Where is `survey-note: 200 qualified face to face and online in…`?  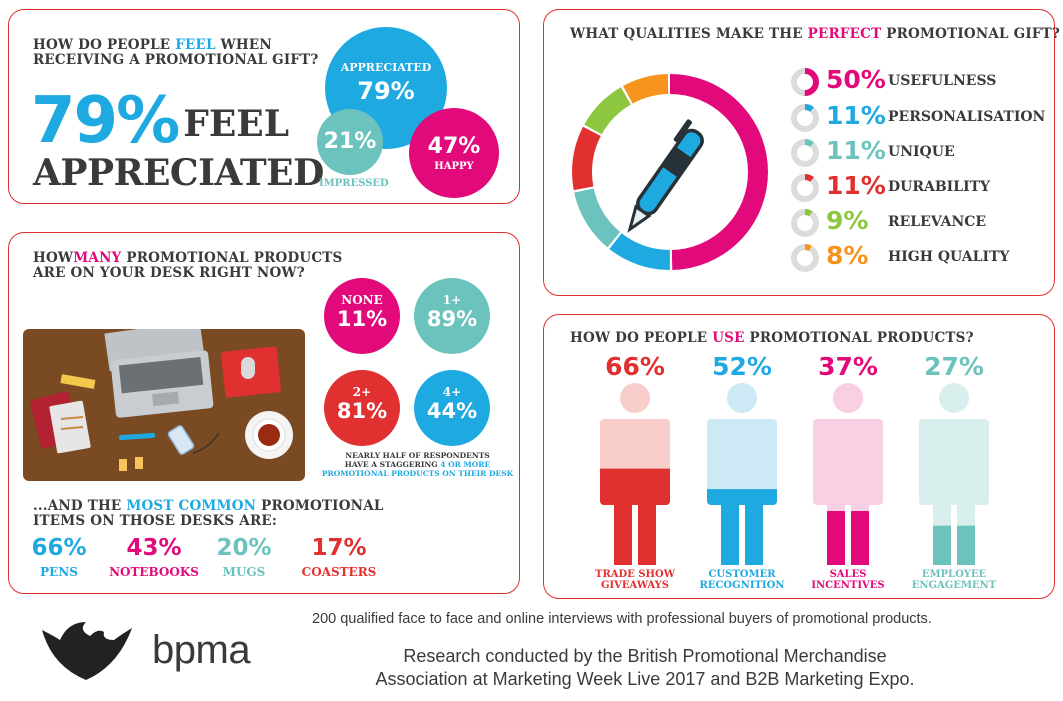 survey-note: 200 qualified face to face and online in… is located at coordinates (622, 619).